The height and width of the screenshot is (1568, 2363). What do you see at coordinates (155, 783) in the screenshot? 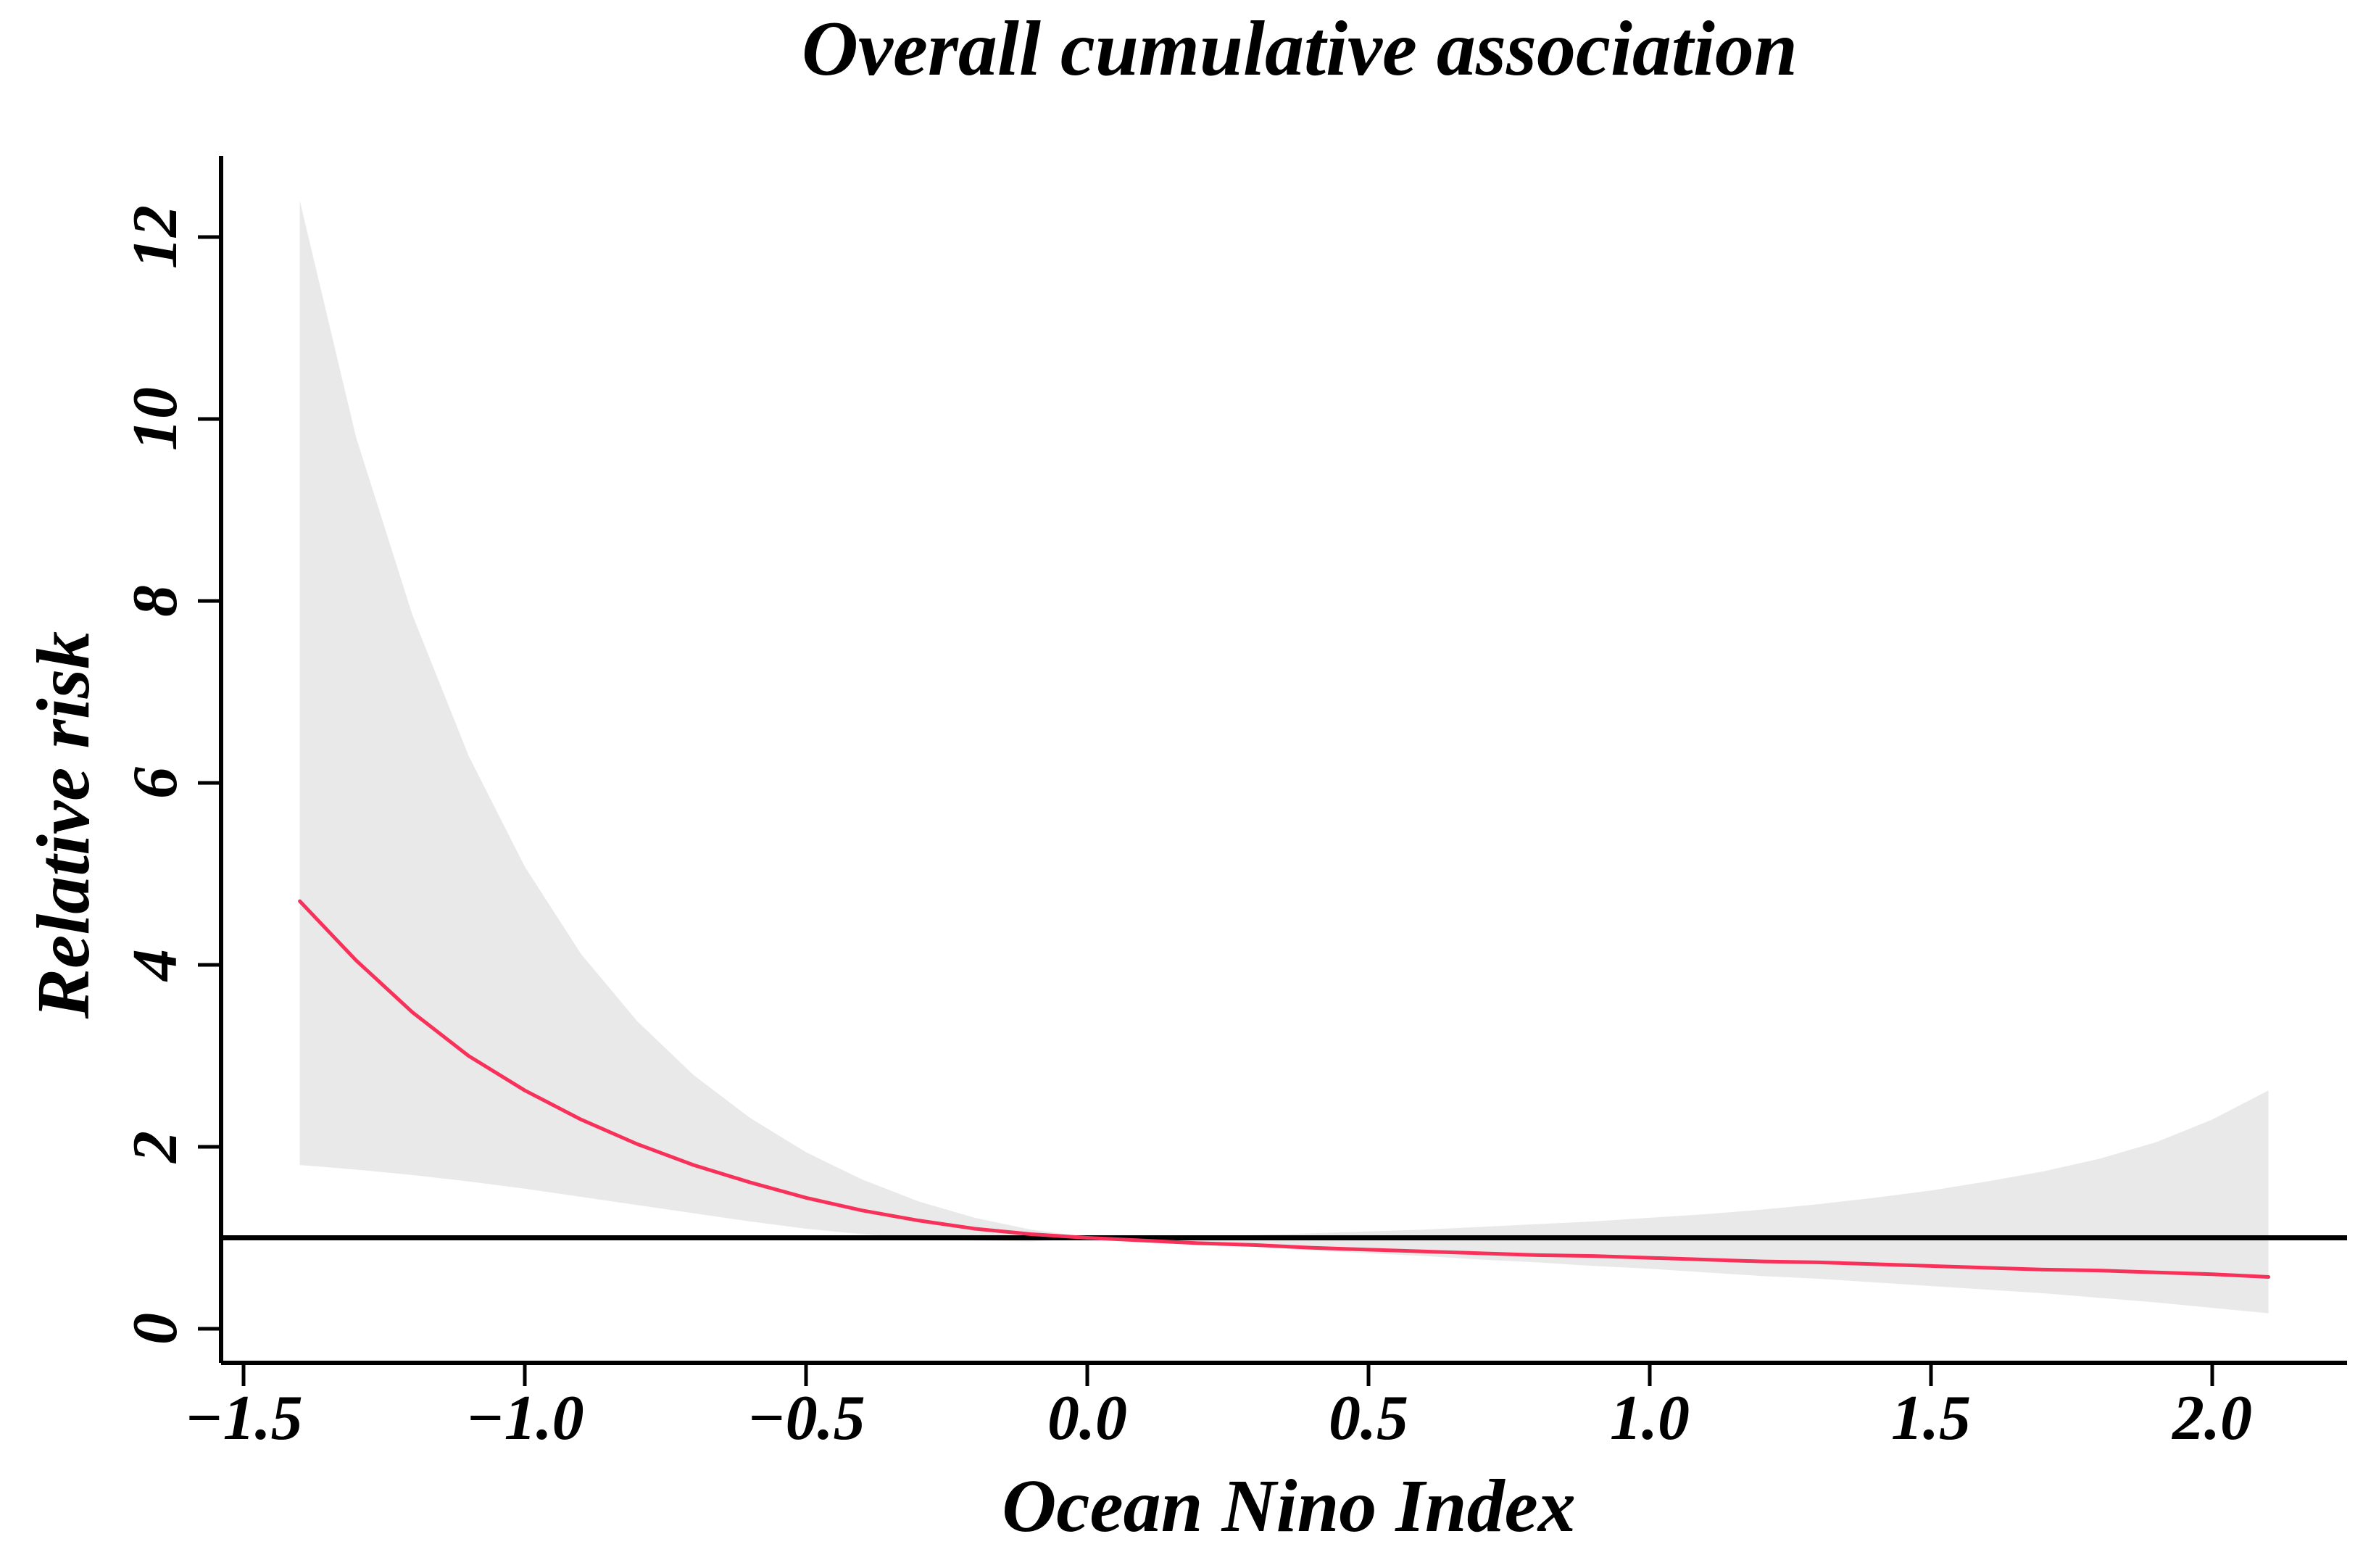
I see `y-tick-label: 6` at bounding box center [155, 783].